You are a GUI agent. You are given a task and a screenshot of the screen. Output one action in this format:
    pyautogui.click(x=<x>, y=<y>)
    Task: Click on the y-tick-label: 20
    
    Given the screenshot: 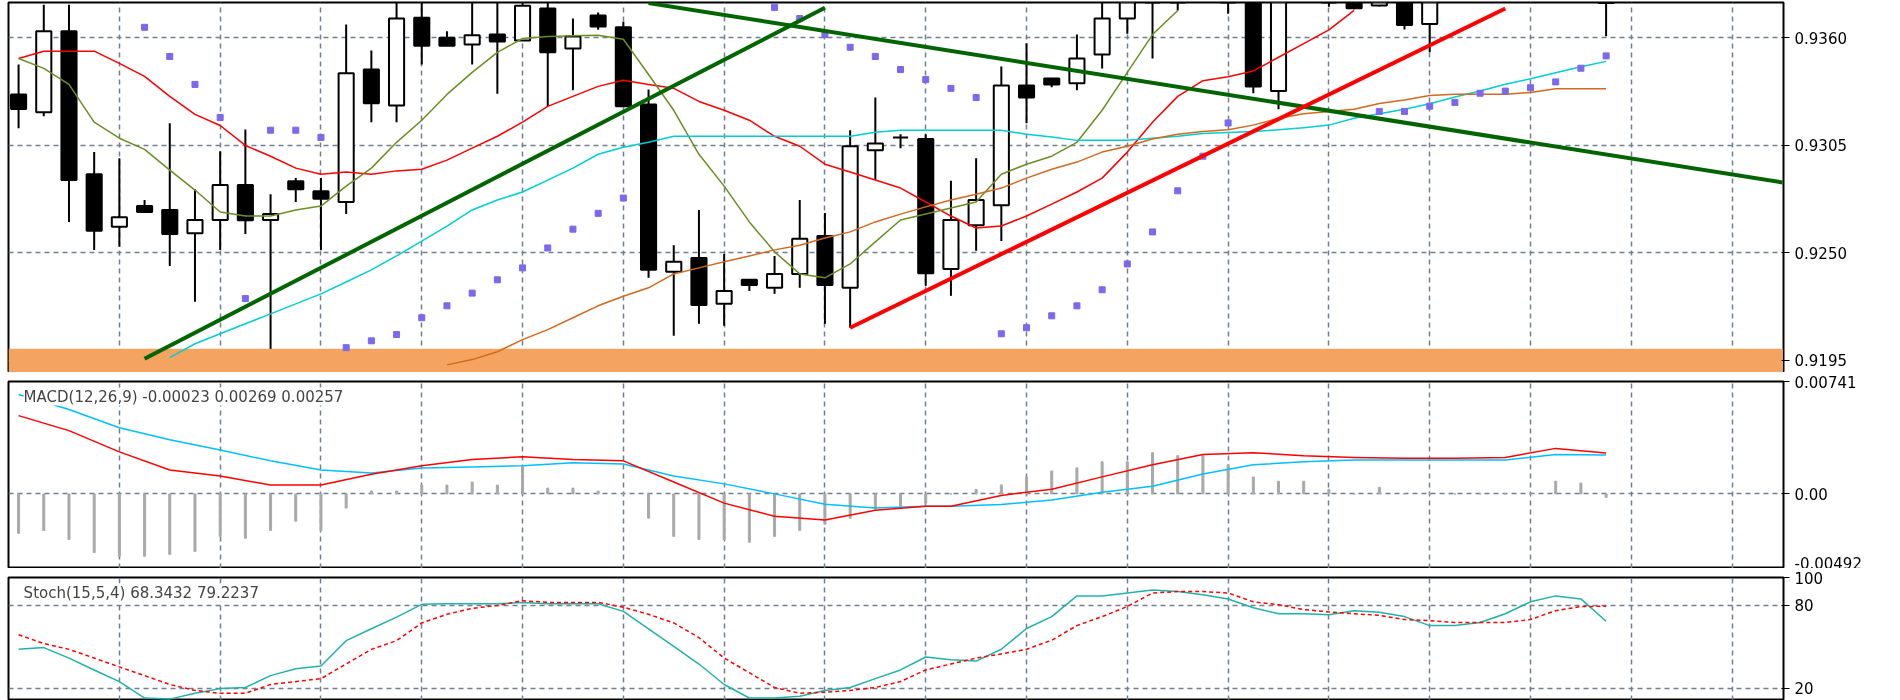 What is the action you would take?
    pyautogui.click(x=1804, y=689)
    